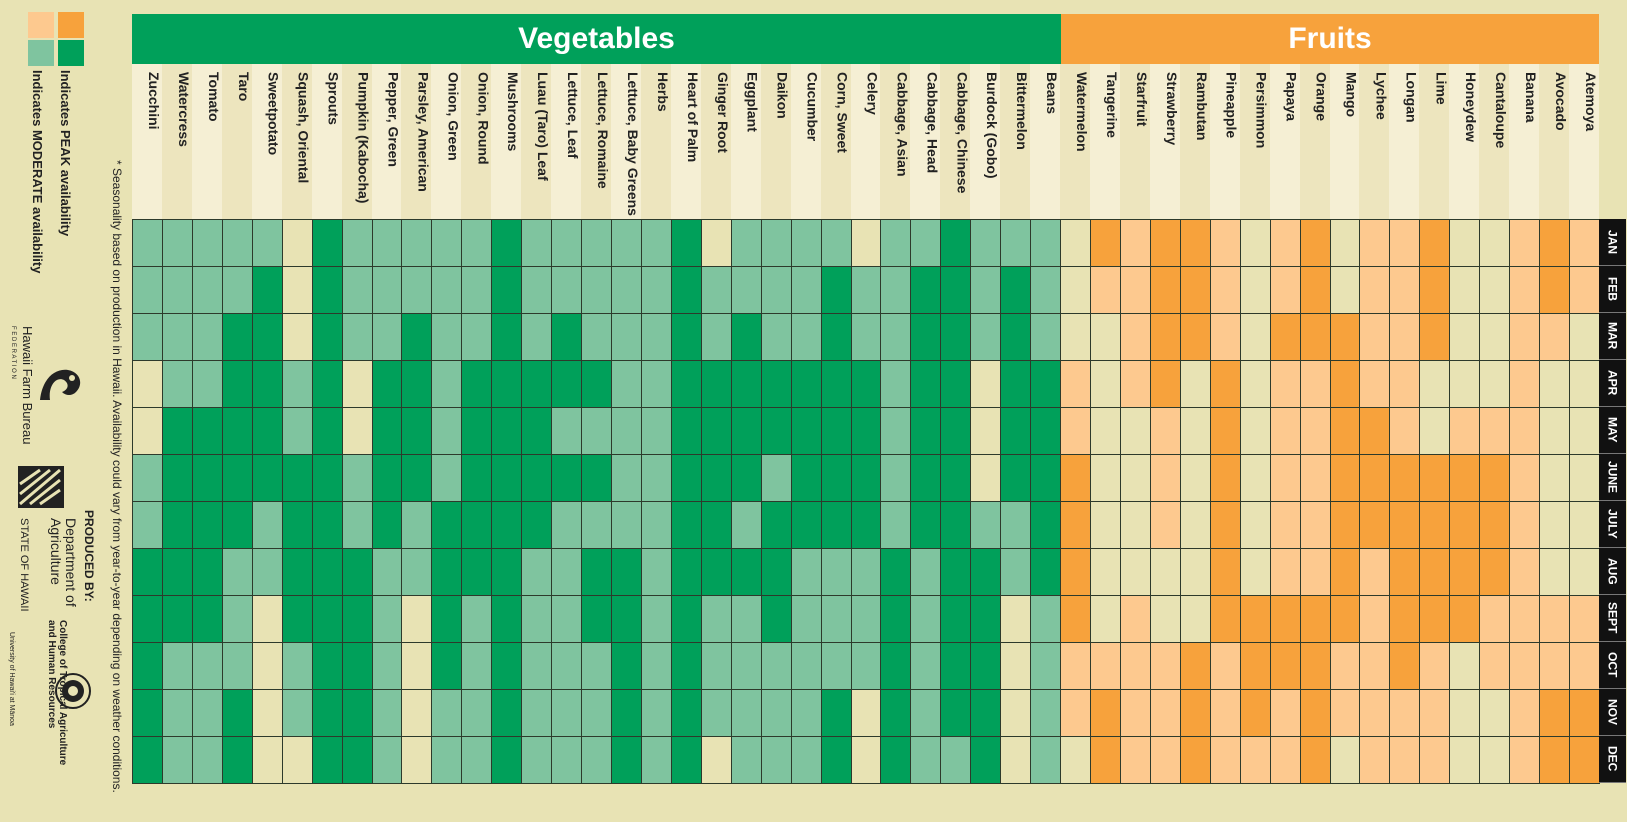 The width and height of the screenshot is (1627, 822). I want to click on column-label: Lime, so click(1434, 141).